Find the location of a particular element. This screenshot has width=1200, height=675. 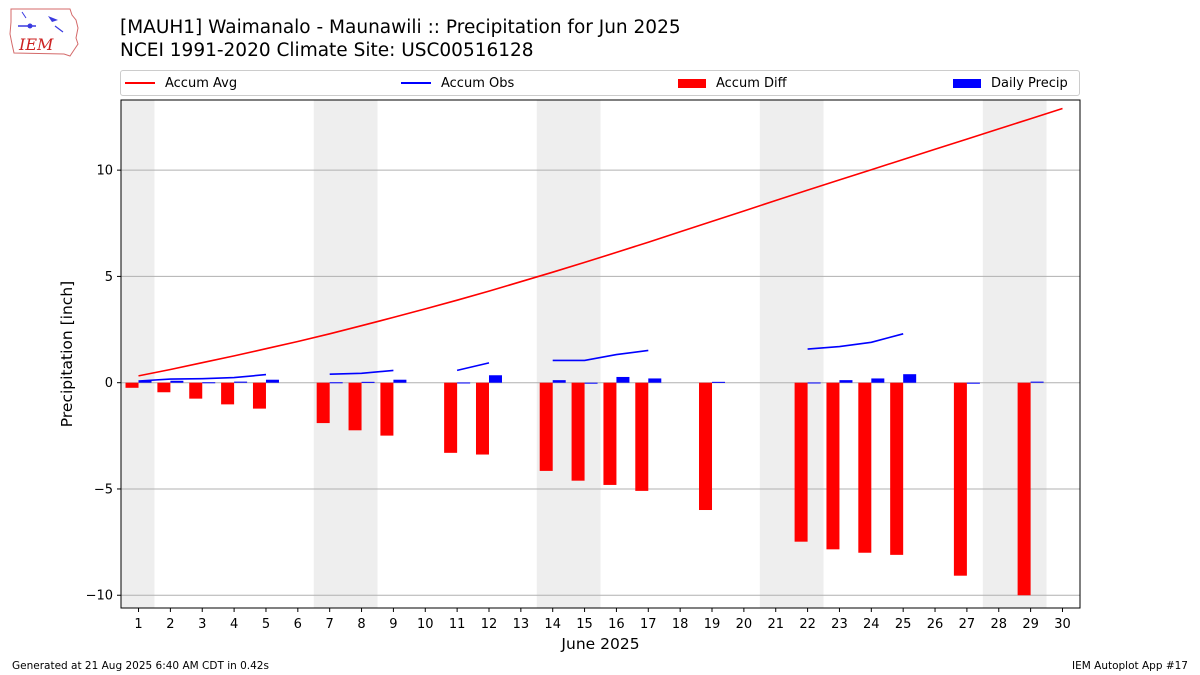

x-tick-label: 21 is located at coordinates (775, 624).